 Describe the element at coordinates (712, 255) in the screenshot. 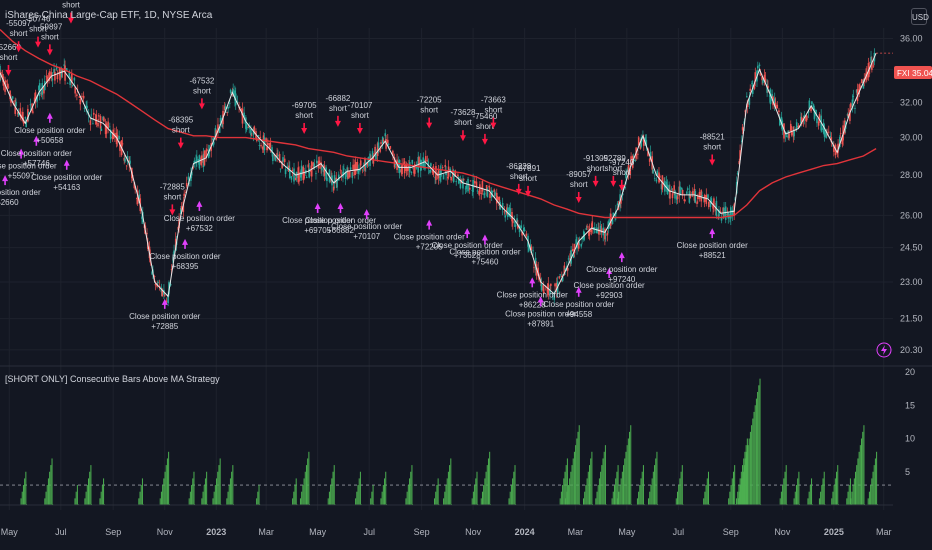

I see `close-signal-sublabel: +88521` at that location.